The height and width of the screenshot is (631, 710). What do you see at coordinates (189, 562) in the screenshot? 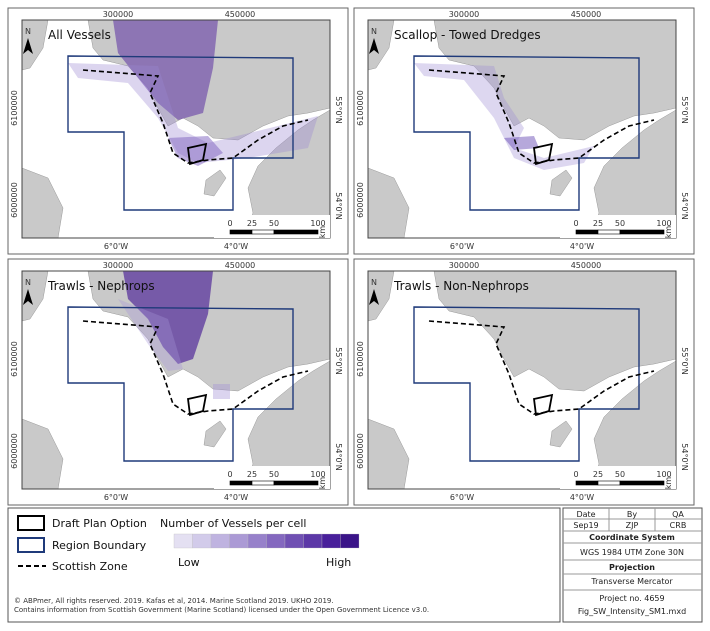
I see `low-label: Low` at bounding box center [189, 562].